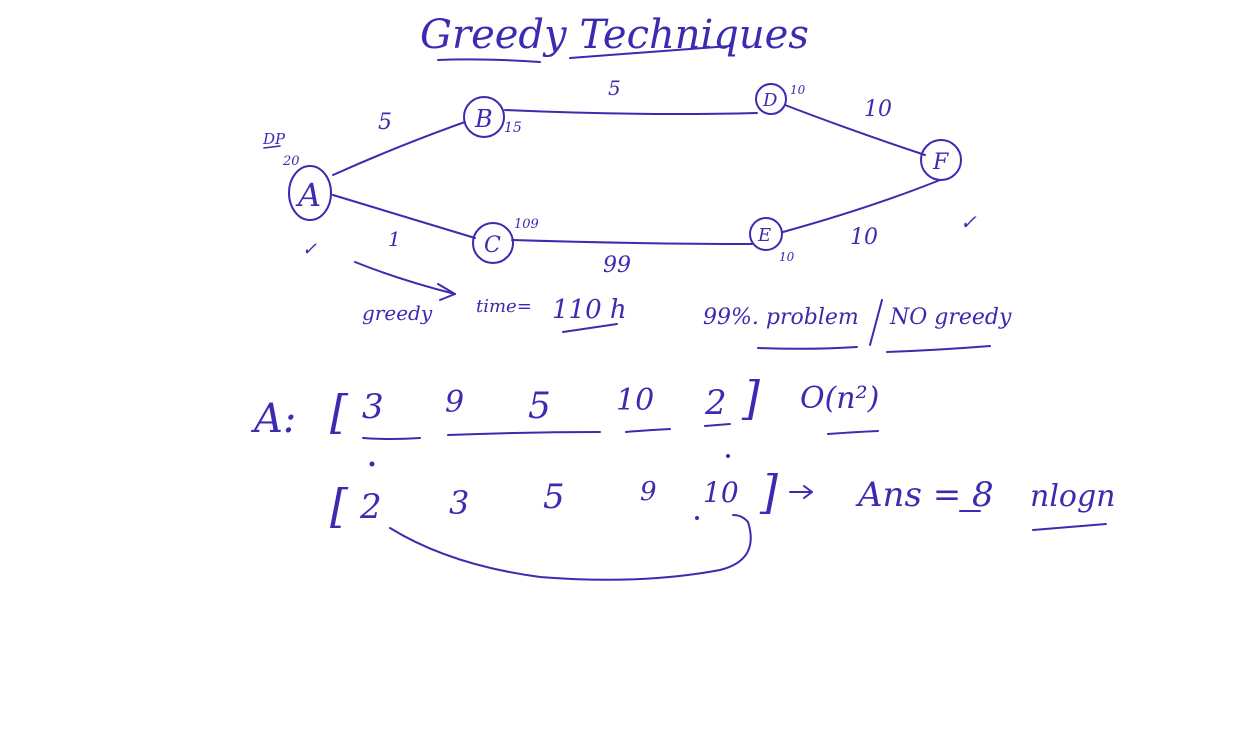 Image resolution: width=1242 pixels, height=755 pixels. What do you see at coordinates (554, 497) in the screenshot?
I see `sorted-item: 5` at bounding box center [554, 497].